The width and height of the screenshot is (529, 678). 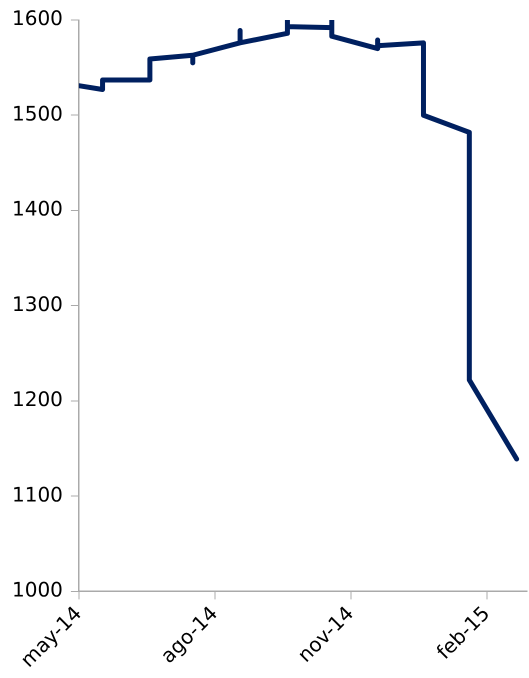 I want to click on y-tick-label: 1300, so click(x=37, y=304).